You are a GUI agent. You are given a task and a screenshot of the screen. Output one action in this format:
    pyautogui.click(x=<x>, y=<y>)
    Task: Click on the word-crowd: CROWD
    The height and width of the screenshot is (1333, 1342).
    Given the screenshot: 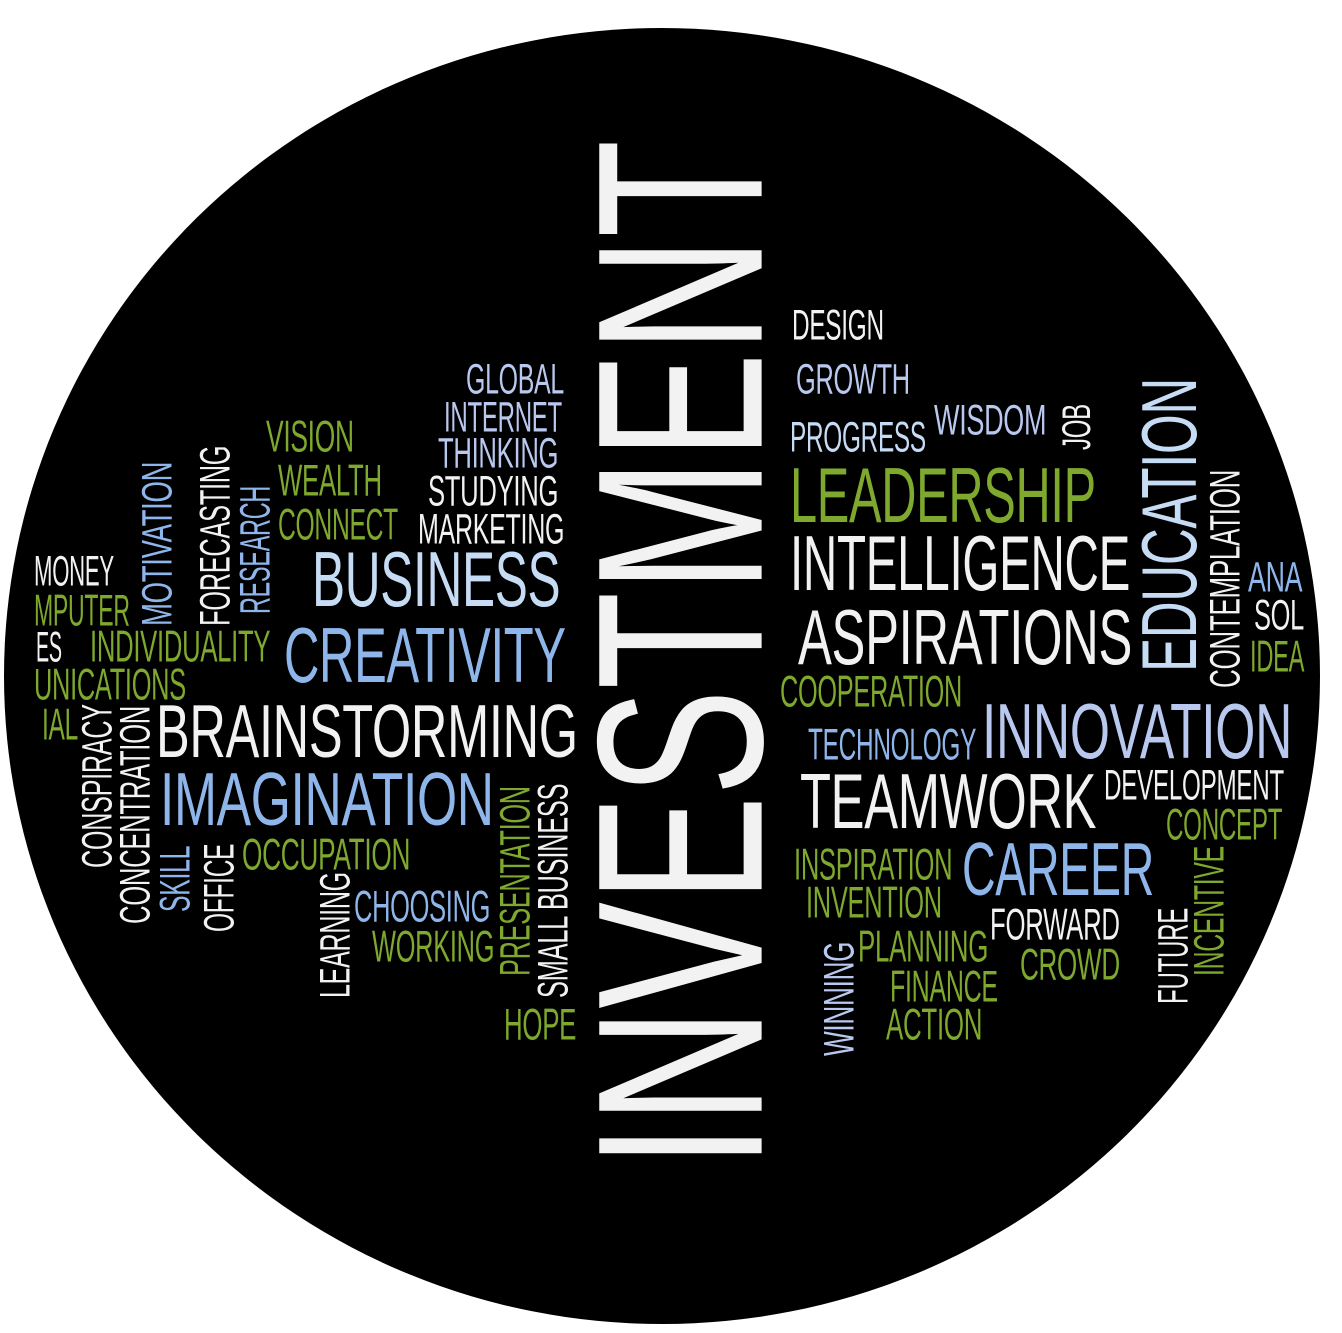 What is the action you would take?
    pyautogui.click(x=1070, y=964)
    